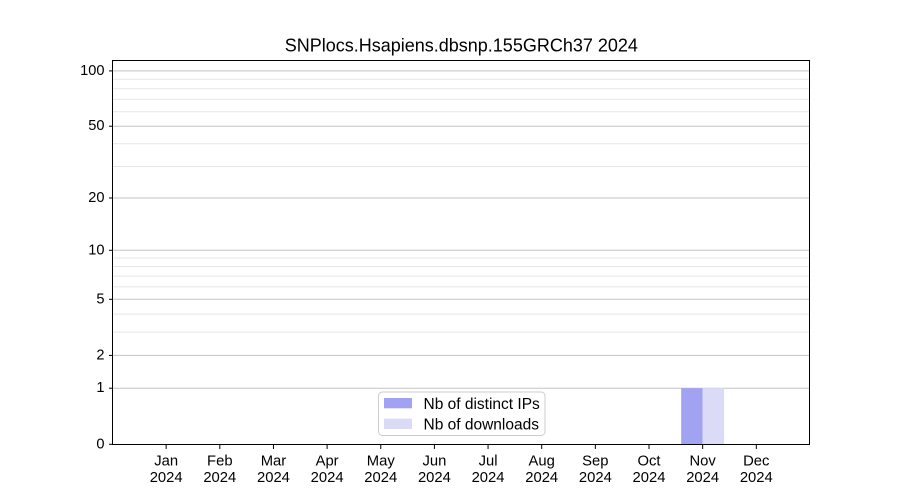  I want to click on svg-text: Mar, so click(274, 462).